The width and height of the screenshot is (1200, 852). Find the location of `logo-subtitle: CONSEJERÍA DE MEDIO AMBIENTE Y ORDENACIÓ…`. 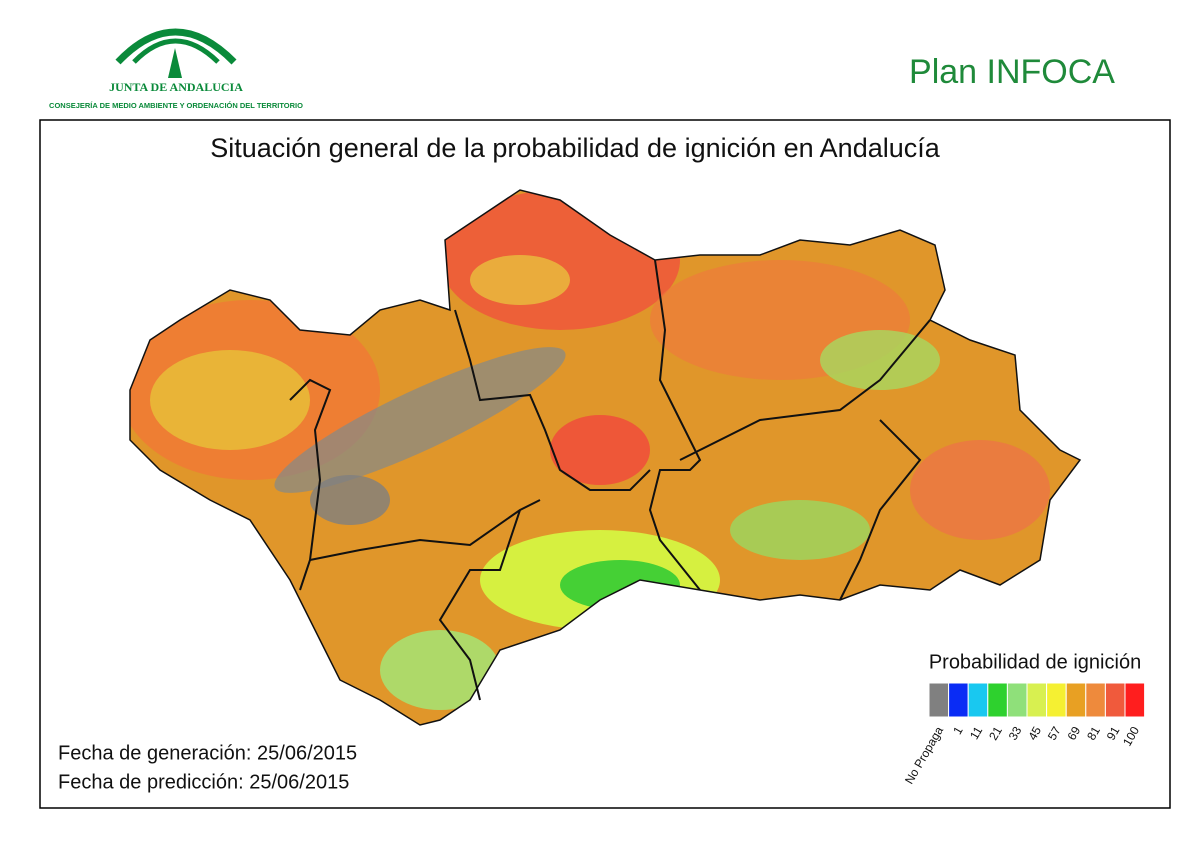

logo-subtitle: CONSEJERÍA DE MEDIO AMBIENTE Y ORDENACIÓ… is located at coordinates (176, 105).